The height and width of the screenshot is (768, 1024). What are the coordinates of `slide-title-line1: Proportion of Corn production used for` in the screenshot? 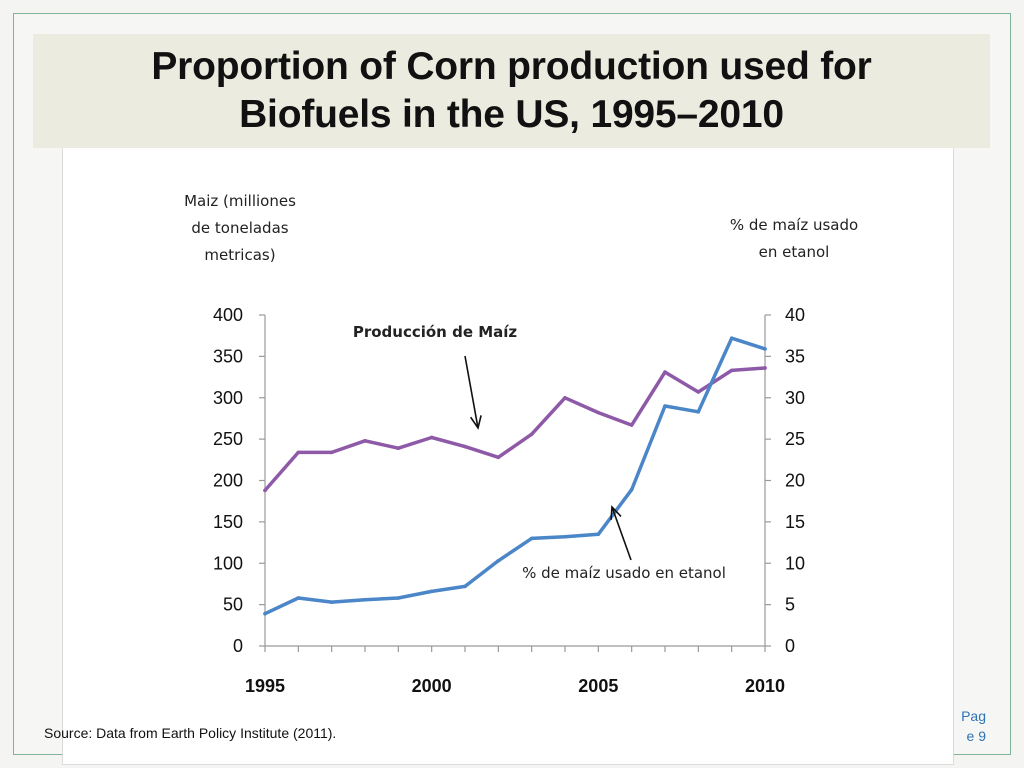 It's located at (511, 66).